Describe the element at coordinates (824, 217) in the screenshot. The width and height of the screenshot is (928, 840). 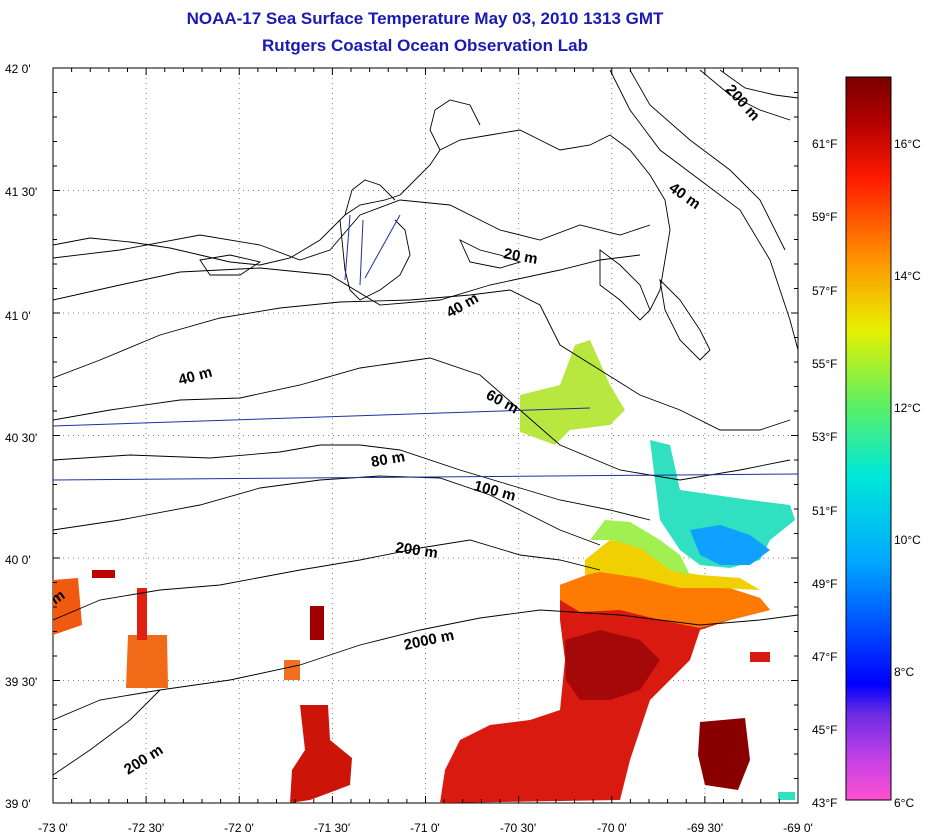
I see `f-label: 59°F` at that location.